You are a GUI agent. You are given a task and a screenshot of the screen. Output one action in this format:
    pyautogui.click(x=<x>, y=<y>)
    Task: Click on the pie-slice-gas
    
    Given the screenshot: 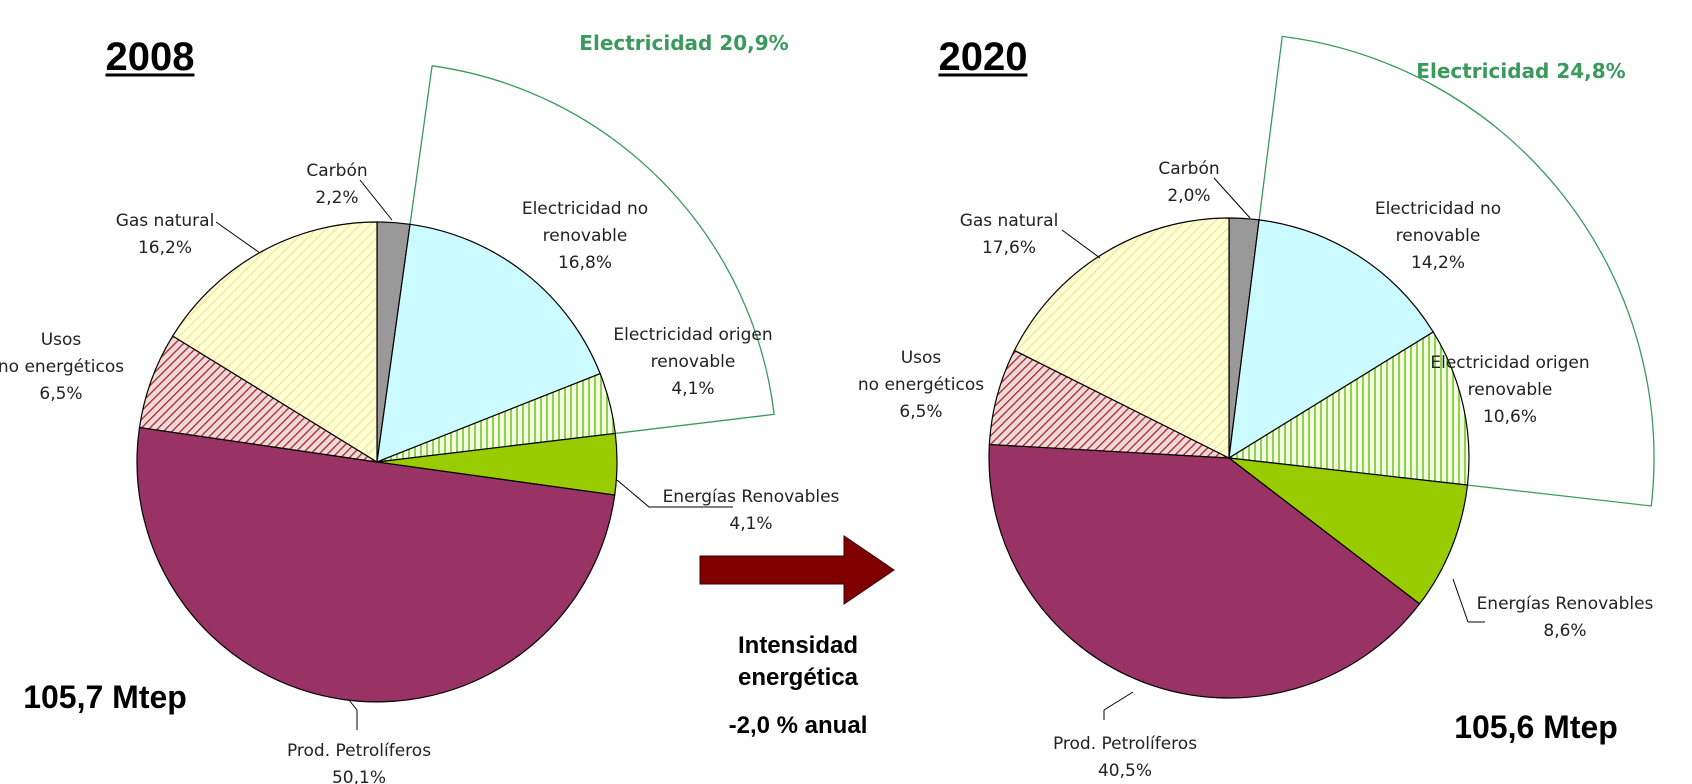 What is the action you would take?
    pyautogui.click(x=1121, y=338)
    